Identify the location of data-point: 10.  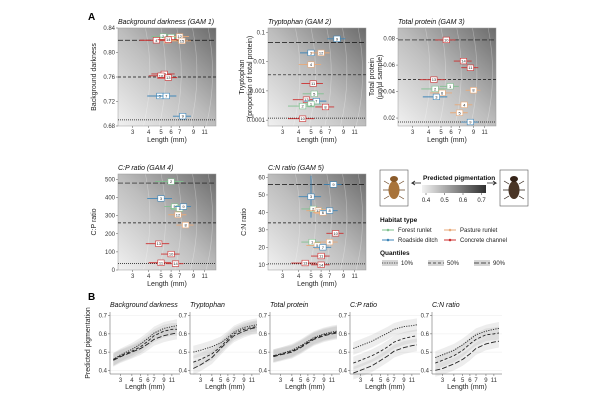
(170, 254).